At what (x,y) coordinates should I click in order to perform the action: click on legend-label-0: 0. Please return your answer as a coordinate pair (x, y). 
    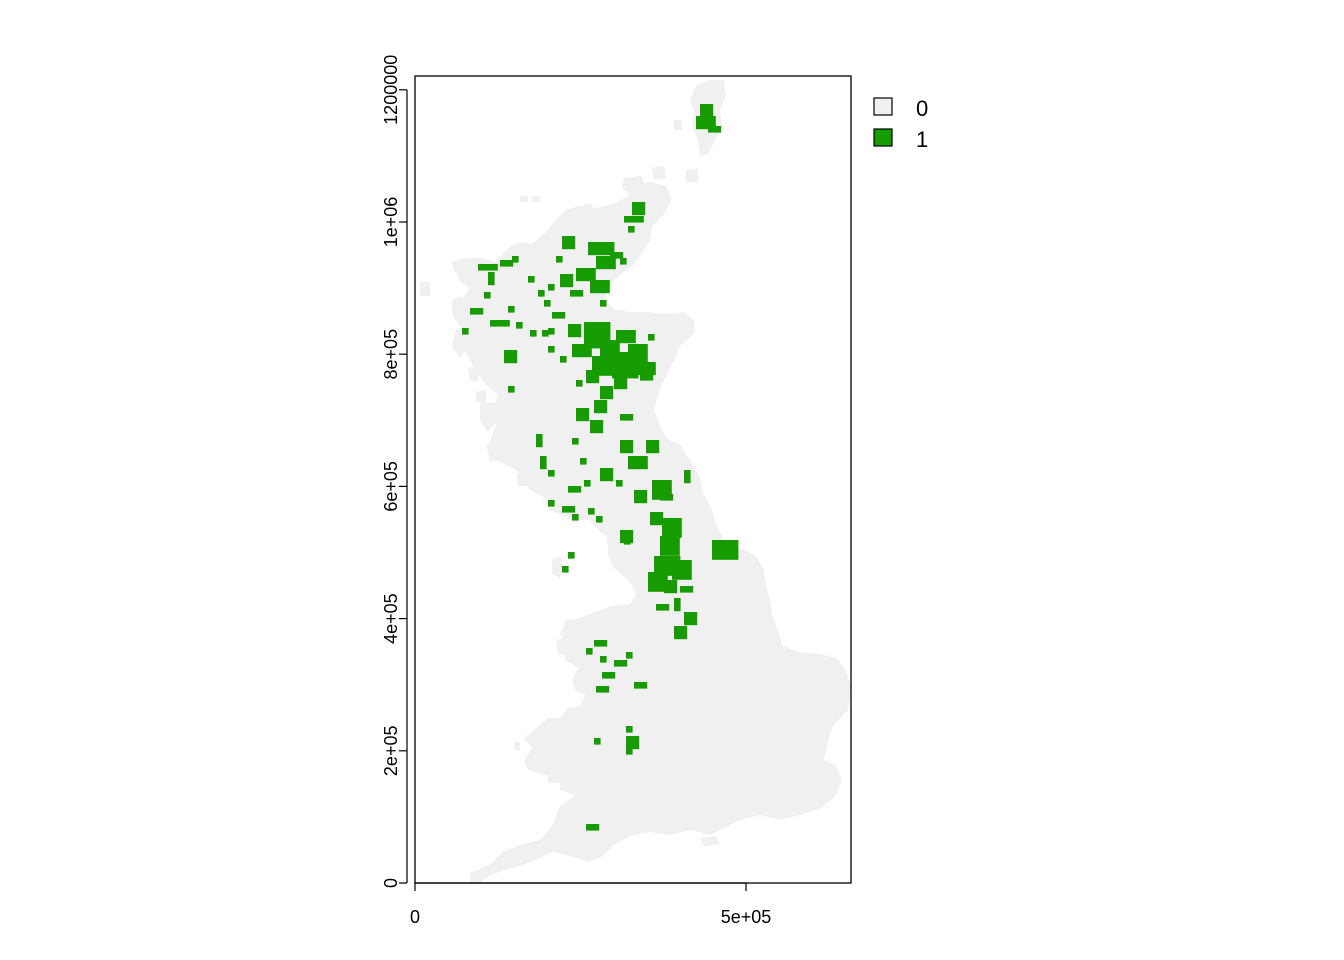
    Looking at the image, I should click on (922, 108).